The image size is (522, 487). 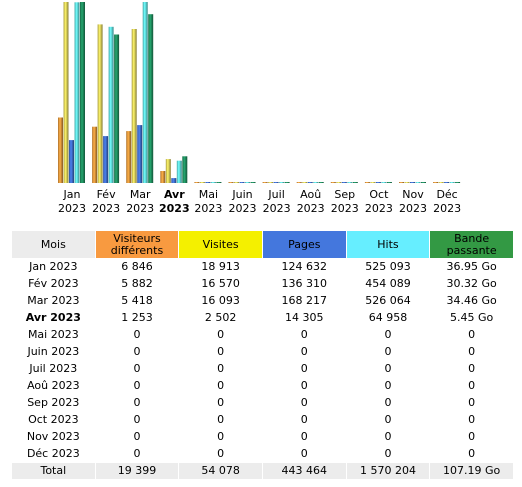 What do you see at coordinates (174, 194) in the screenshot?
I see `x-tick-month: Avr` at bounding box center [174, 194].